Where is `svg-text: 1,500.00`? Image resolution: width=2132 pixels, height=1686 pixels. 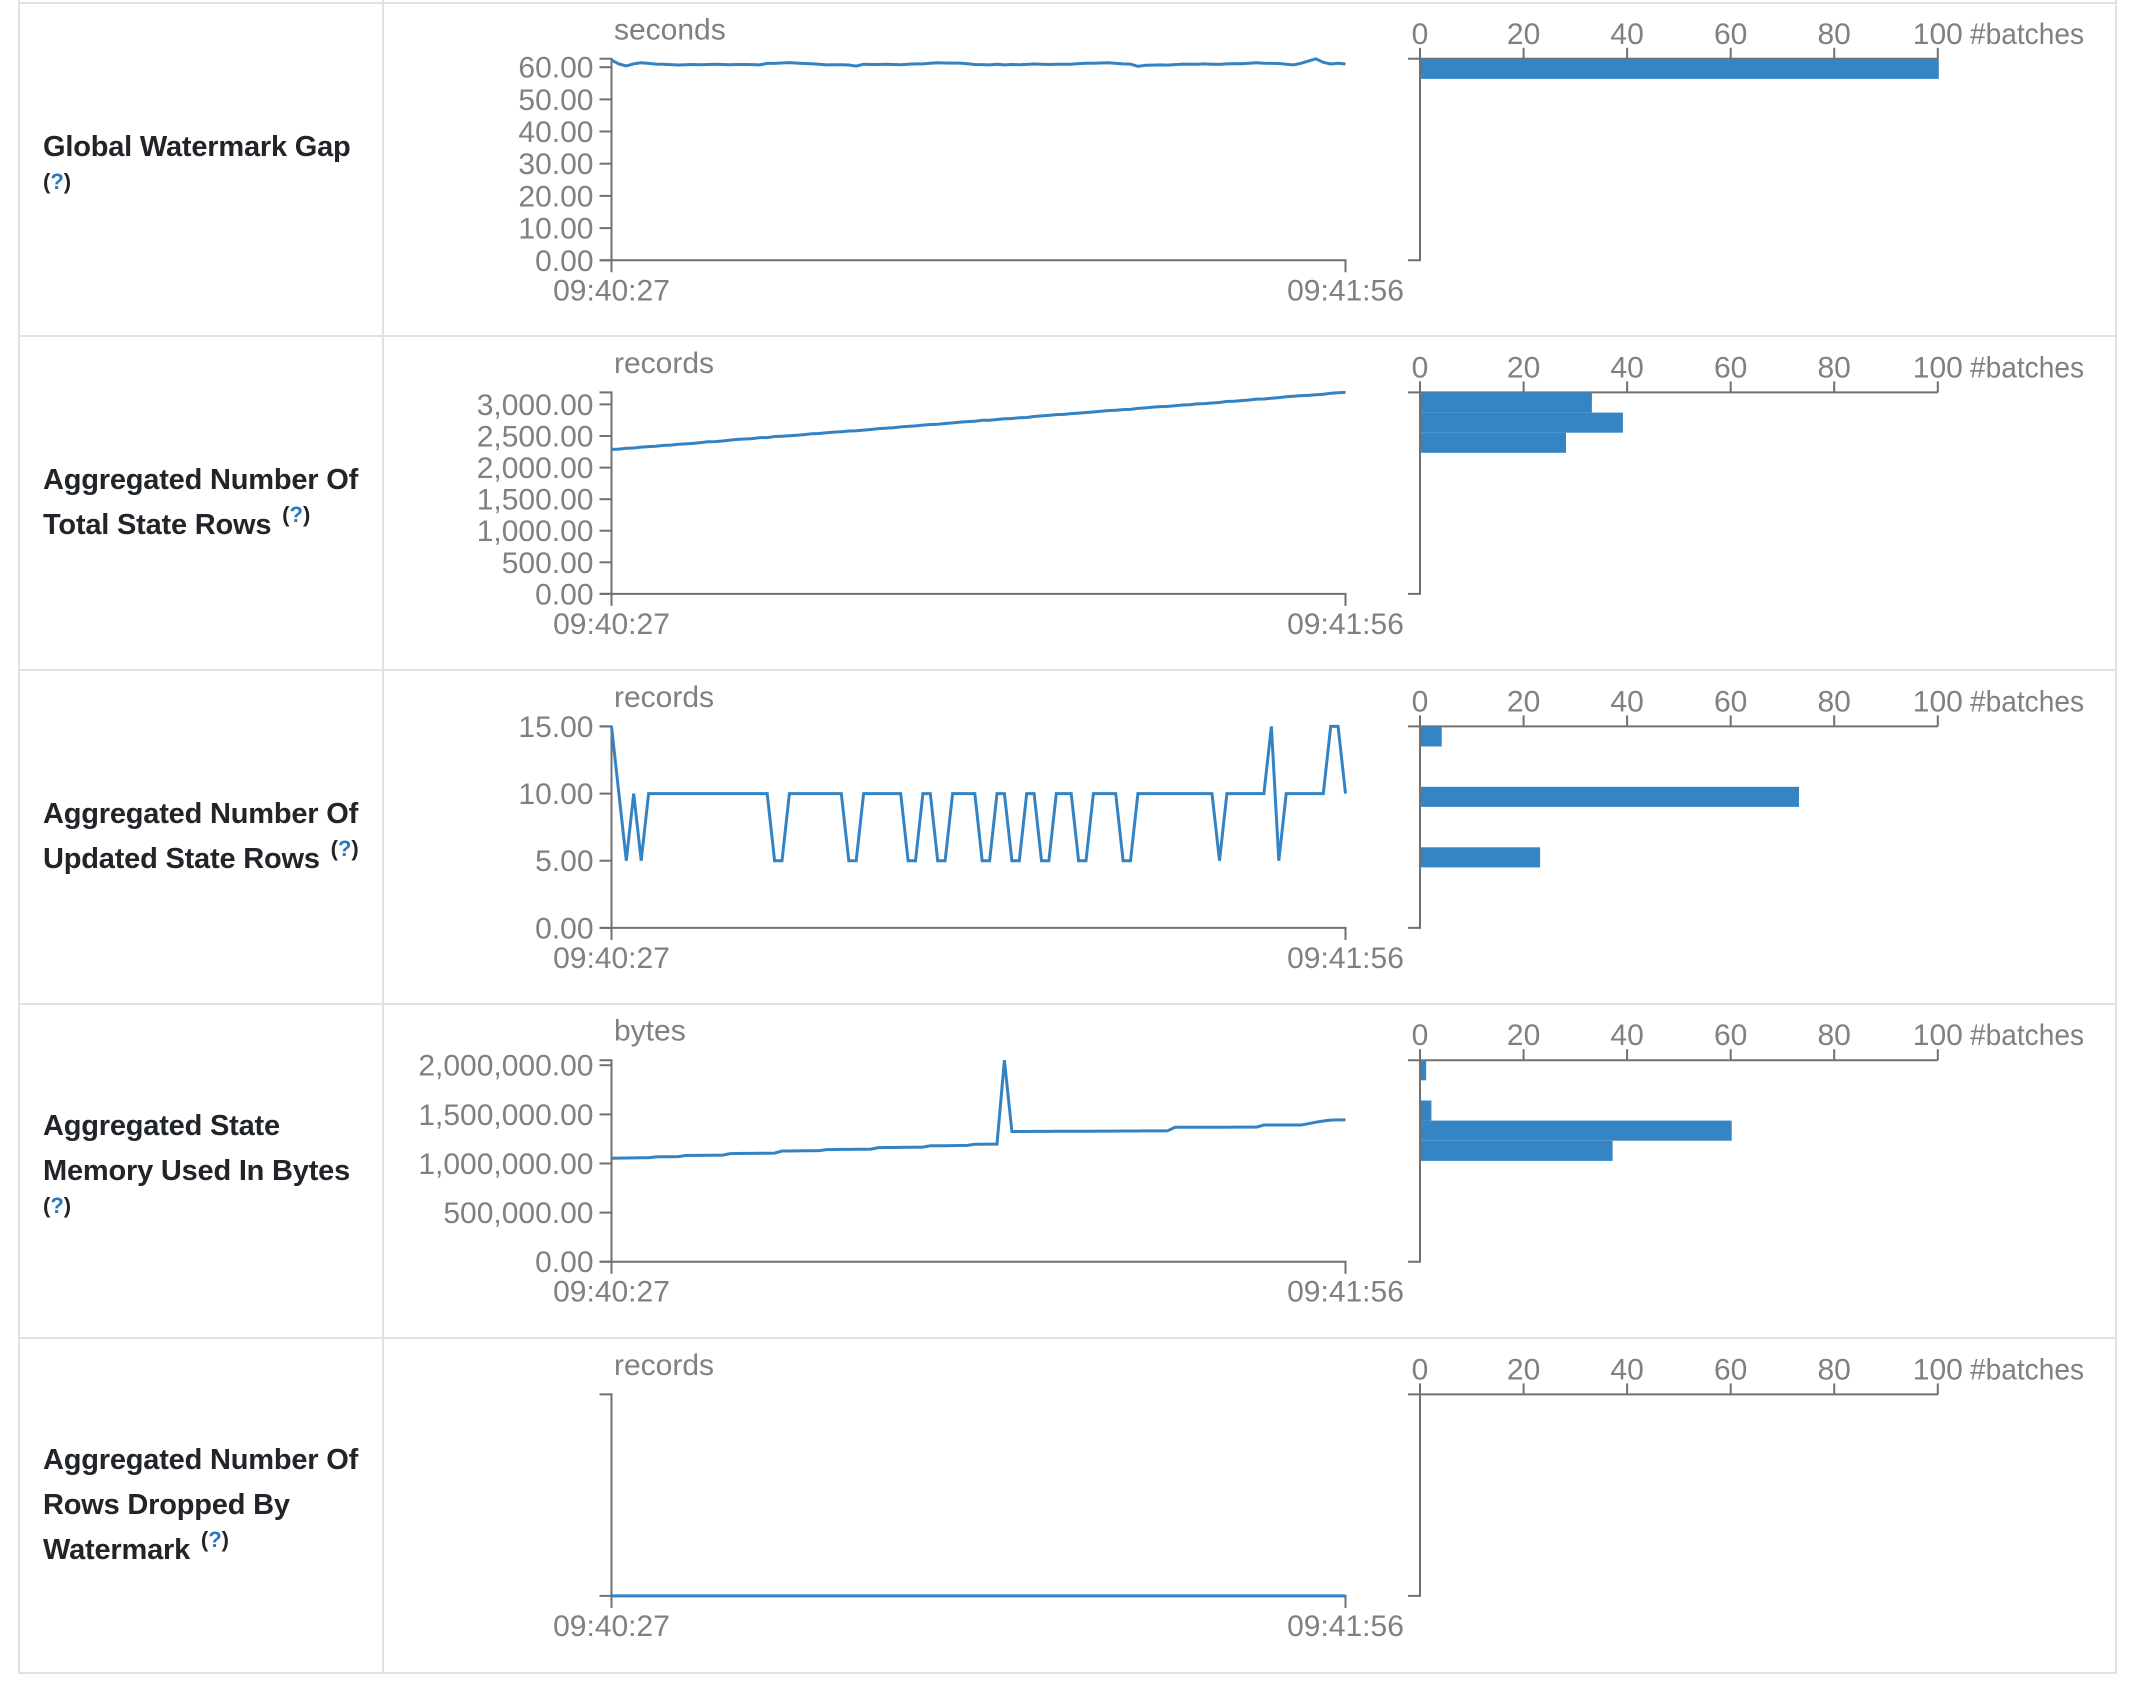 svg-text: 1,500.00 is located at coordinates (535, 500).